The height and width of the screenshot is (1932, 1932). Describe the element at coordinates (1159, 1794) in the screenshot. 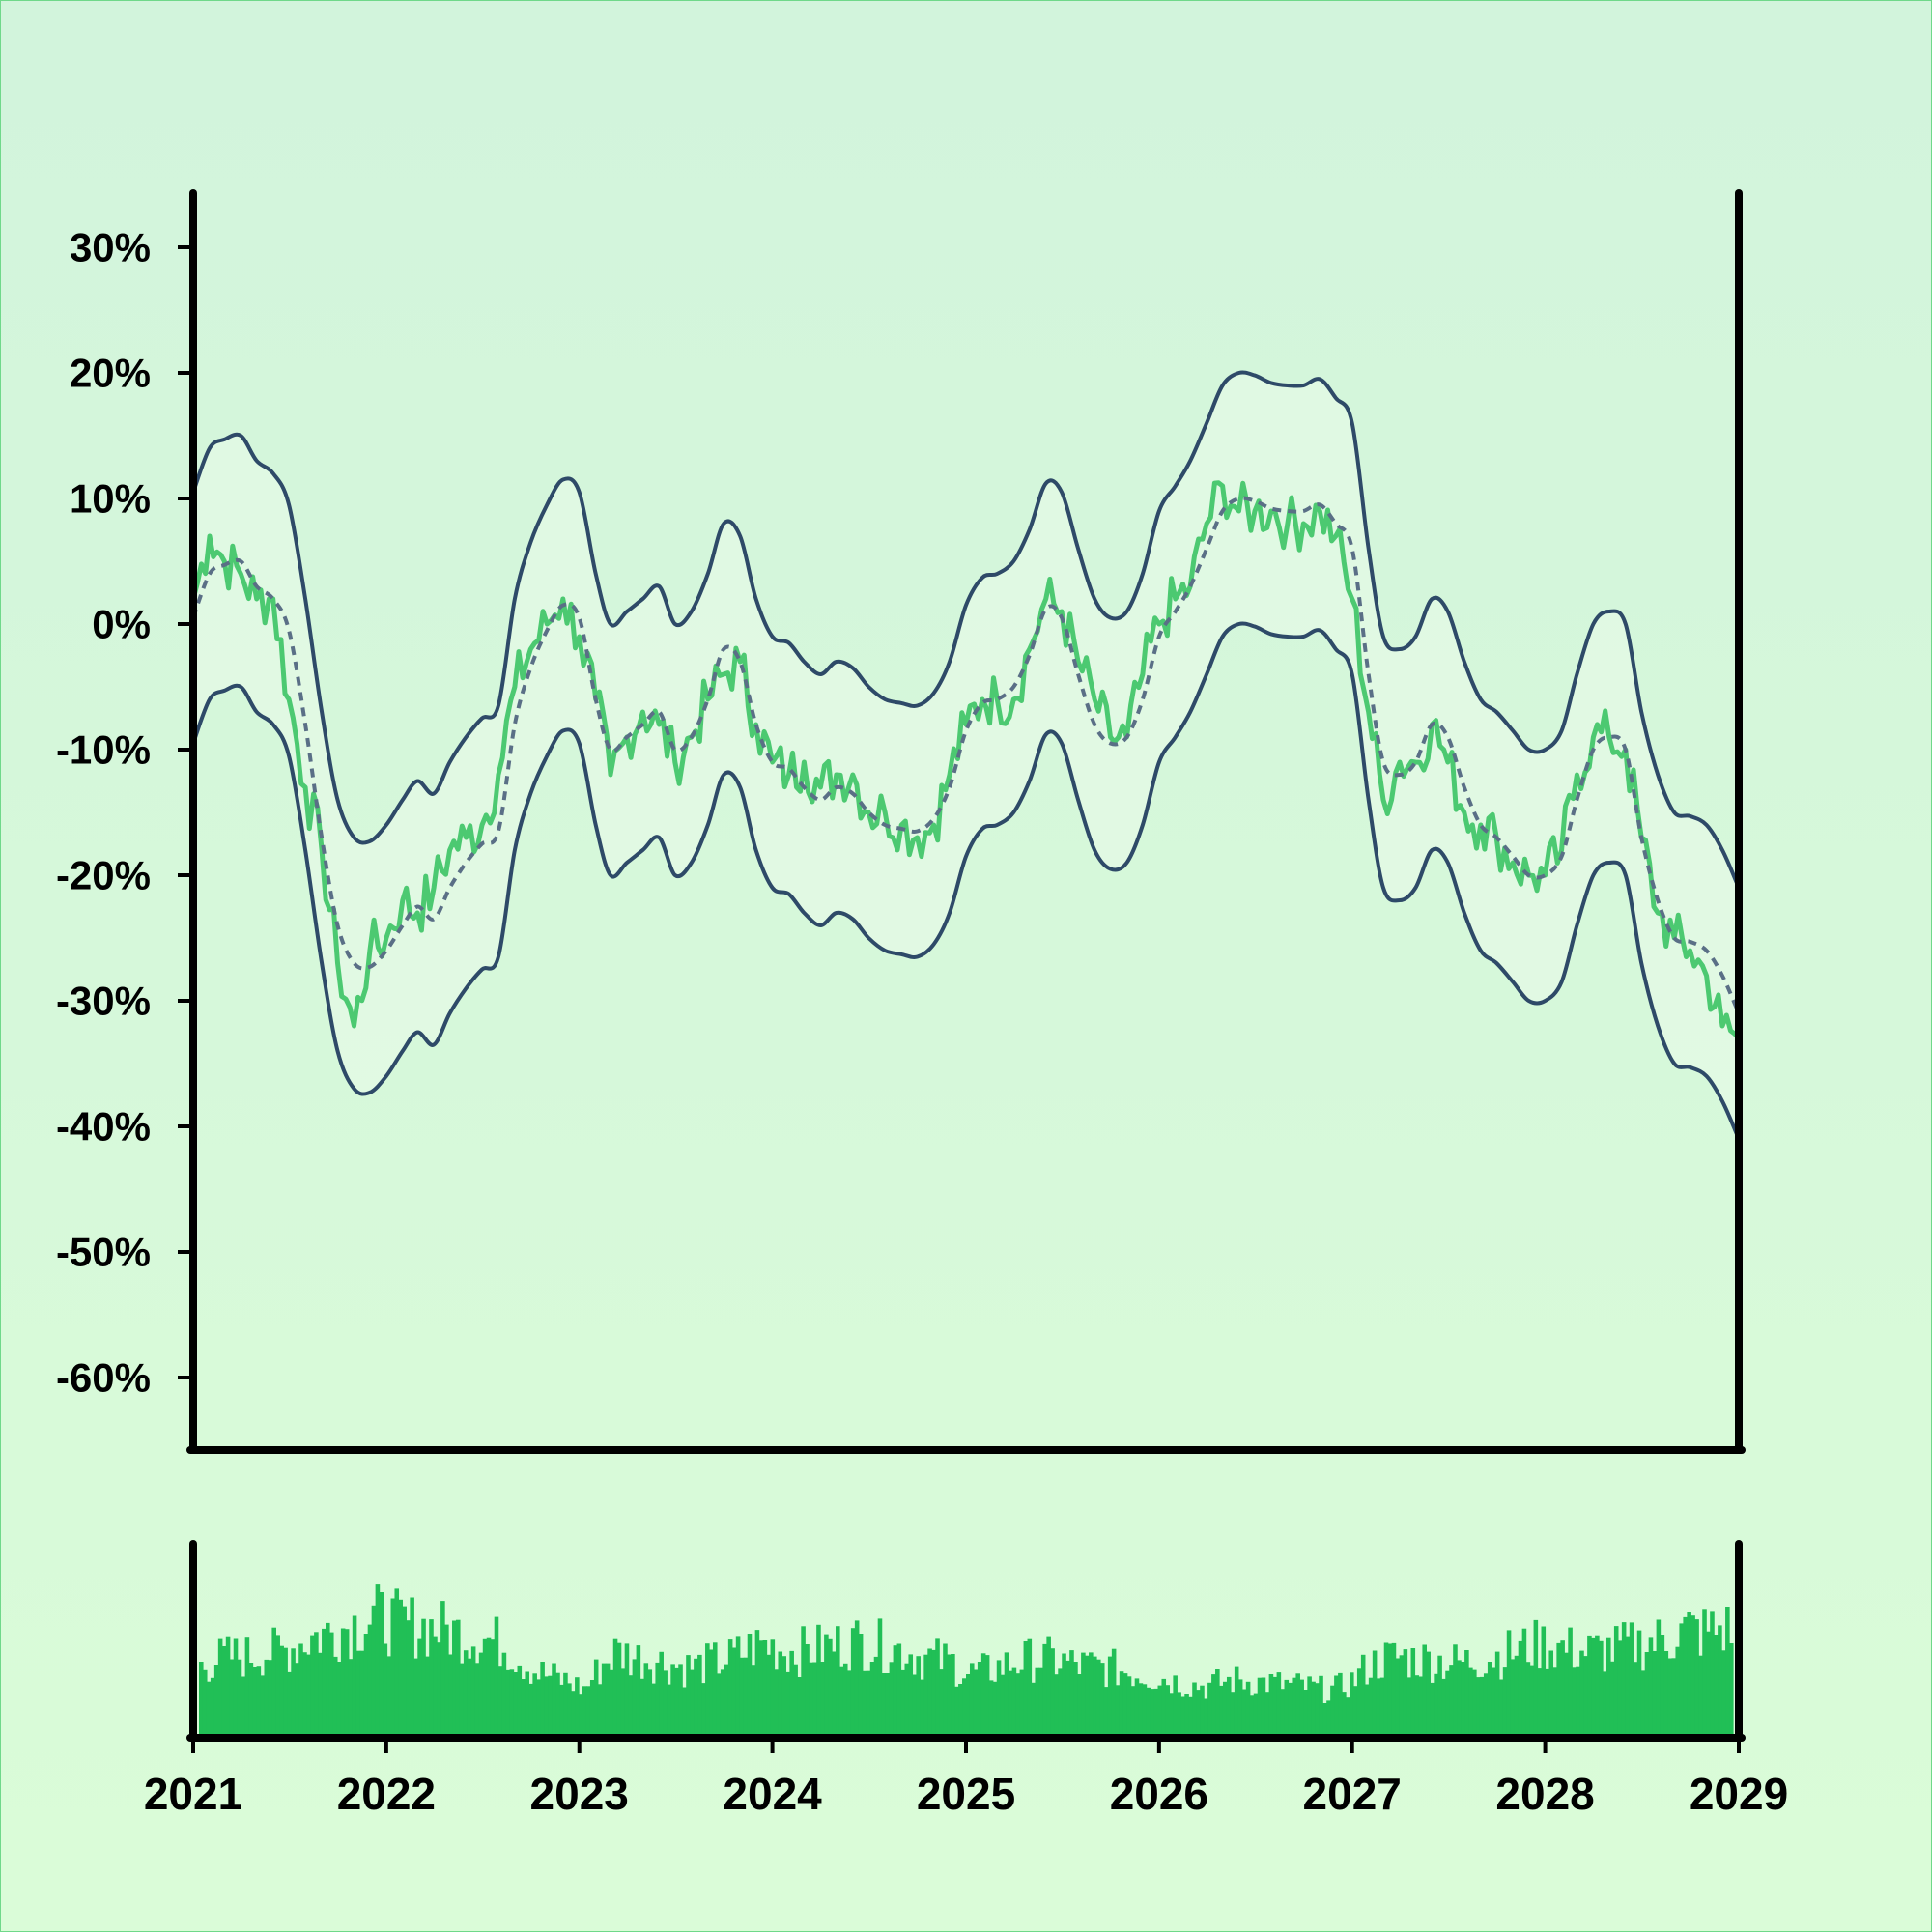

I see `x-tick-label: 2026` at that location.